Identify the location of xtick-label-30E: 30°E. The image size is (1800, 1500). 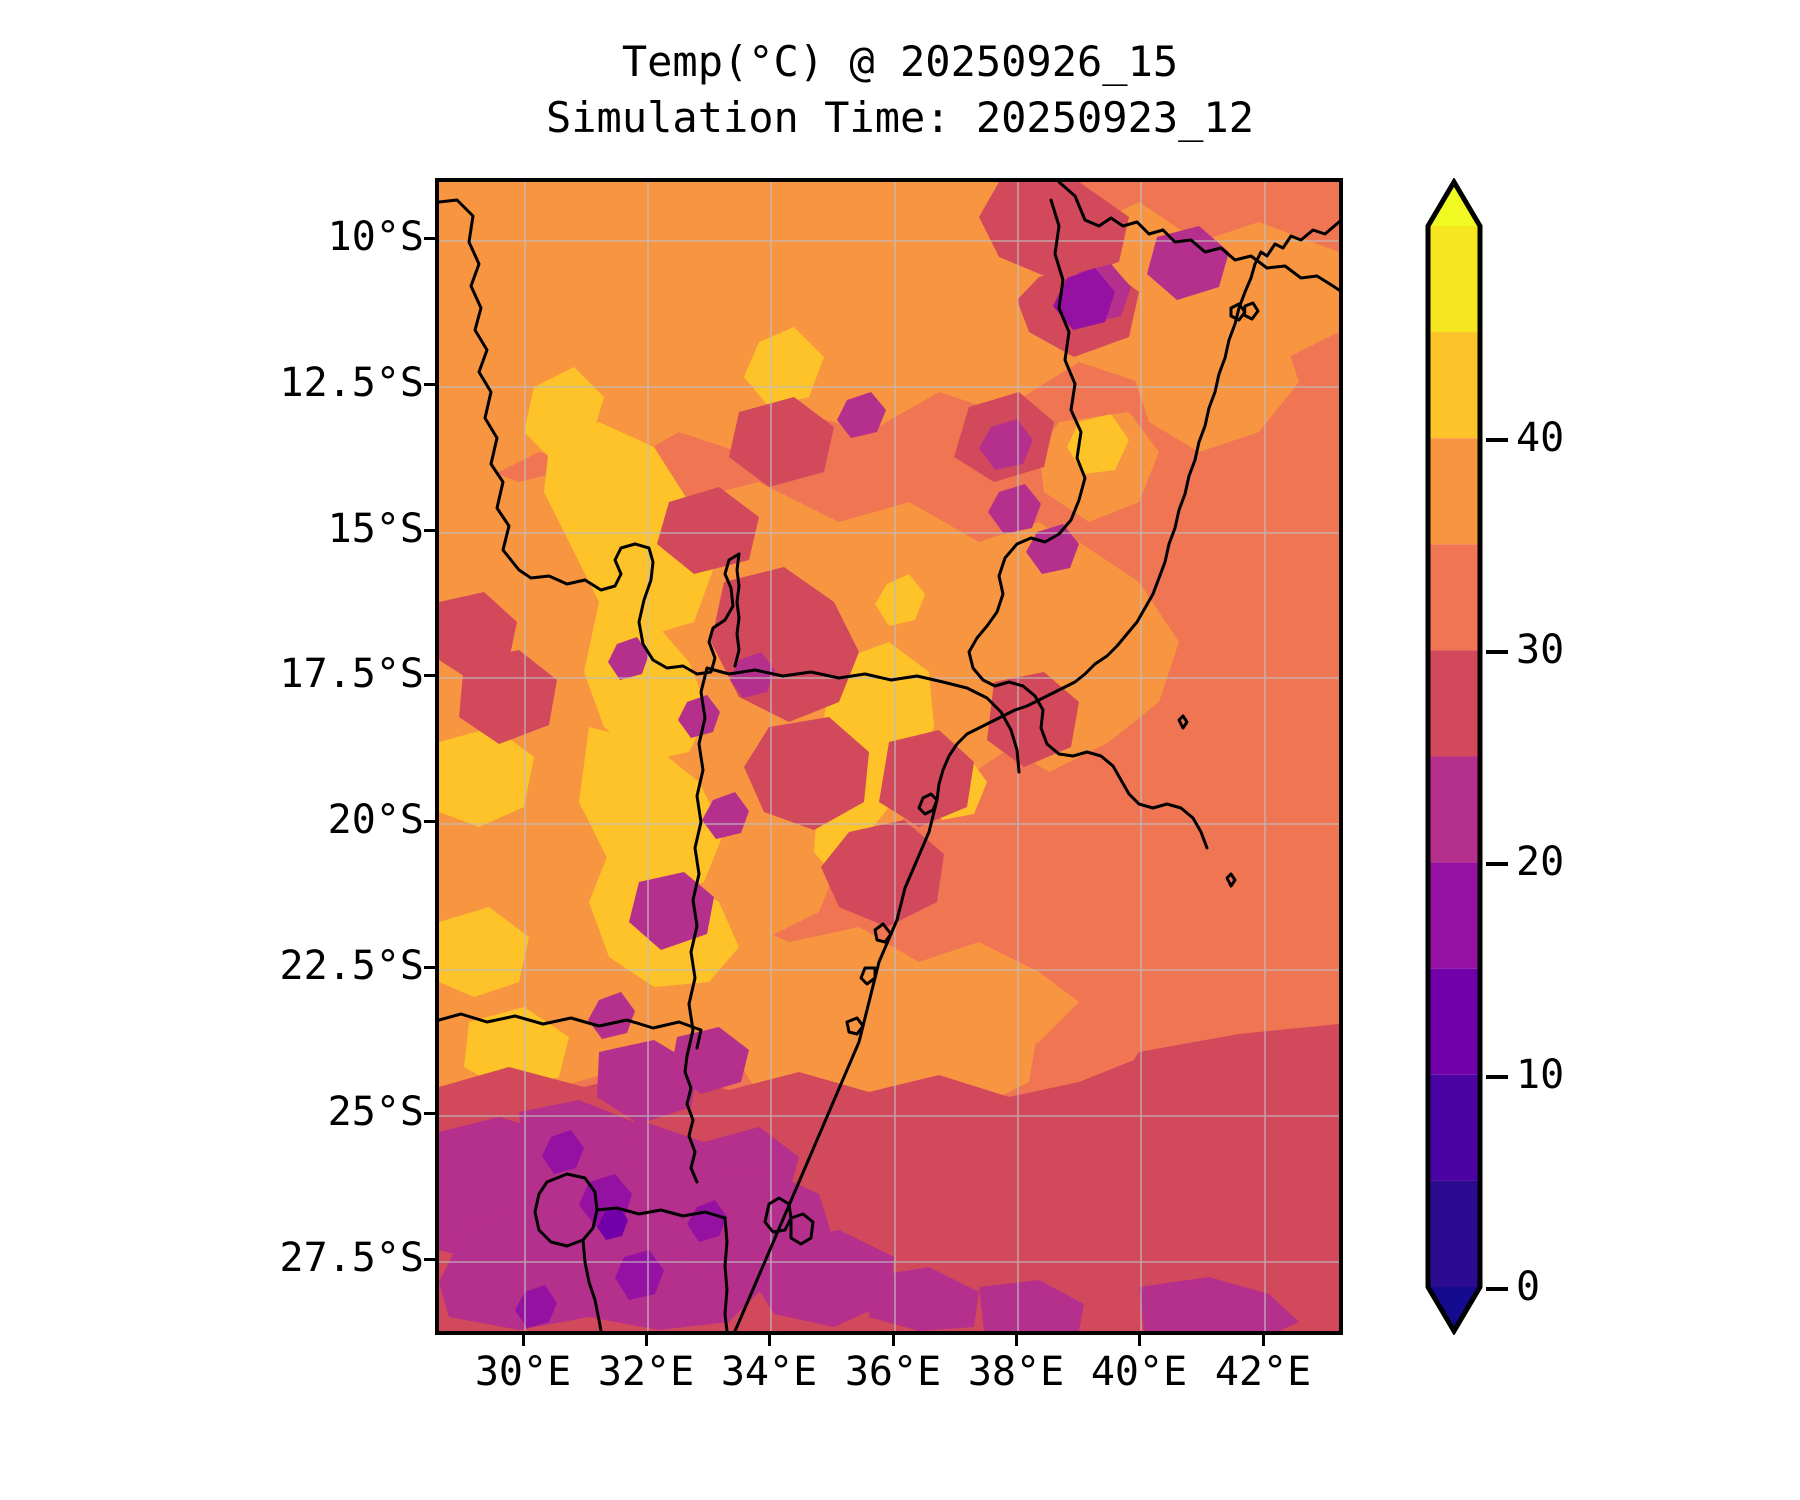
(523, 1372).